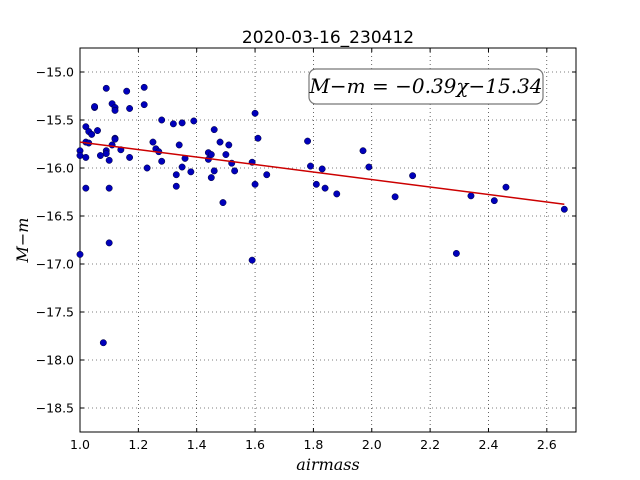 Image resolution: width=640 pixels, height=480 pixels. I want to click on y-tick-label: −16.0, so click(55, 168).